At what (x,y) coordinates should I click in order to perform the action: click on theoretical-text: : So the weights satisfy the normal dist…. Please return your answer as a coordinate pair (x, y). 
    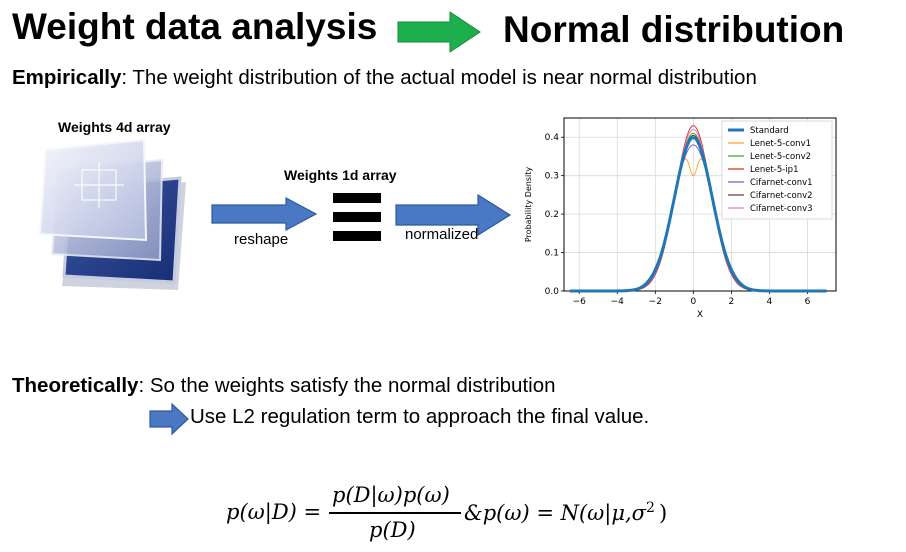
    Looking at the image, I should click on (347, 385).